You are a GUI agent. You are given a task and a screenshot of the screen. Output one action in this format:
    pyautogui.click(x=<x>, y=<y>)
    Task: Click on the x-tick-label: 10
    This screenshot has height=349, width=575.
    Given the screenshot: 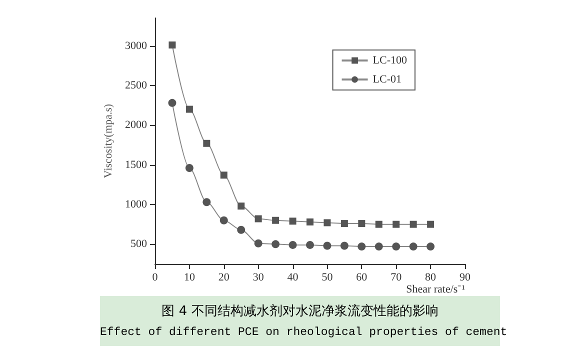 What is the action you would take?
    pyautogui.click(x=190, y=278)
    